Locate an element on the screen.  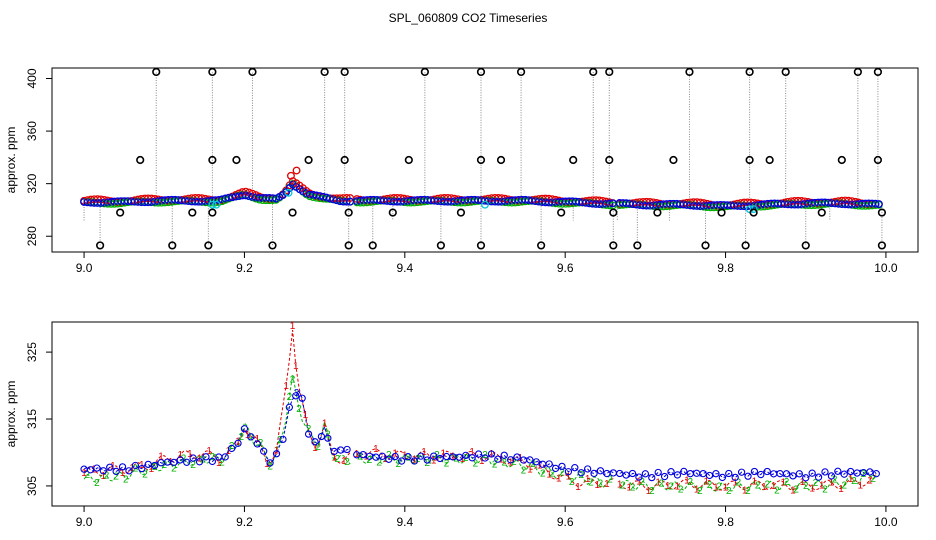
series-1-peak-label: 1 is located at coordinates (293, 326).